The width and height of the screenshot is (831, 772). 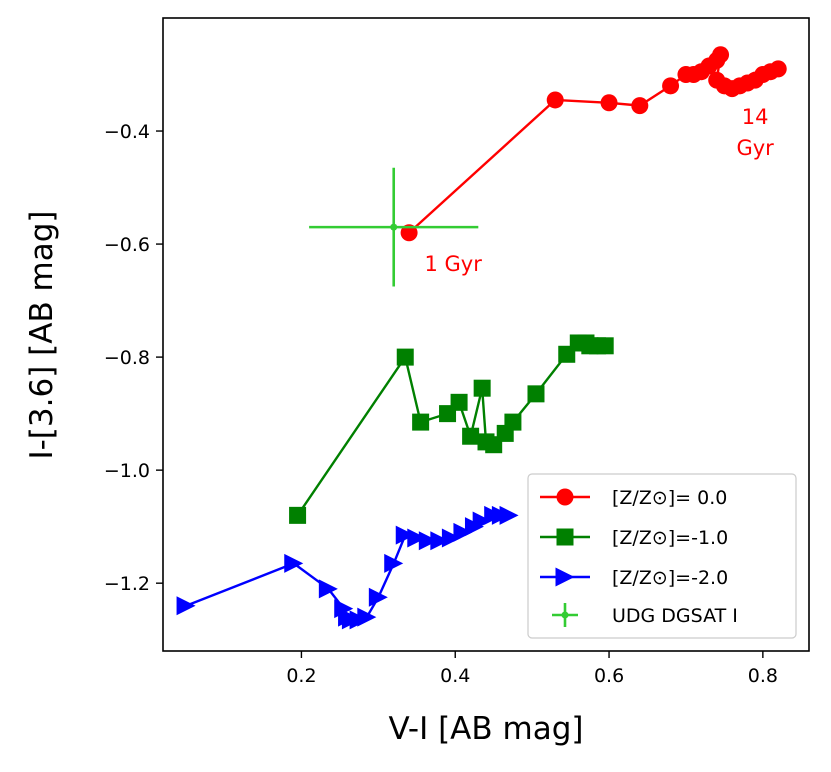 I want to click on legend-label: UDG DGSAT I, so click(x=675, y=616).